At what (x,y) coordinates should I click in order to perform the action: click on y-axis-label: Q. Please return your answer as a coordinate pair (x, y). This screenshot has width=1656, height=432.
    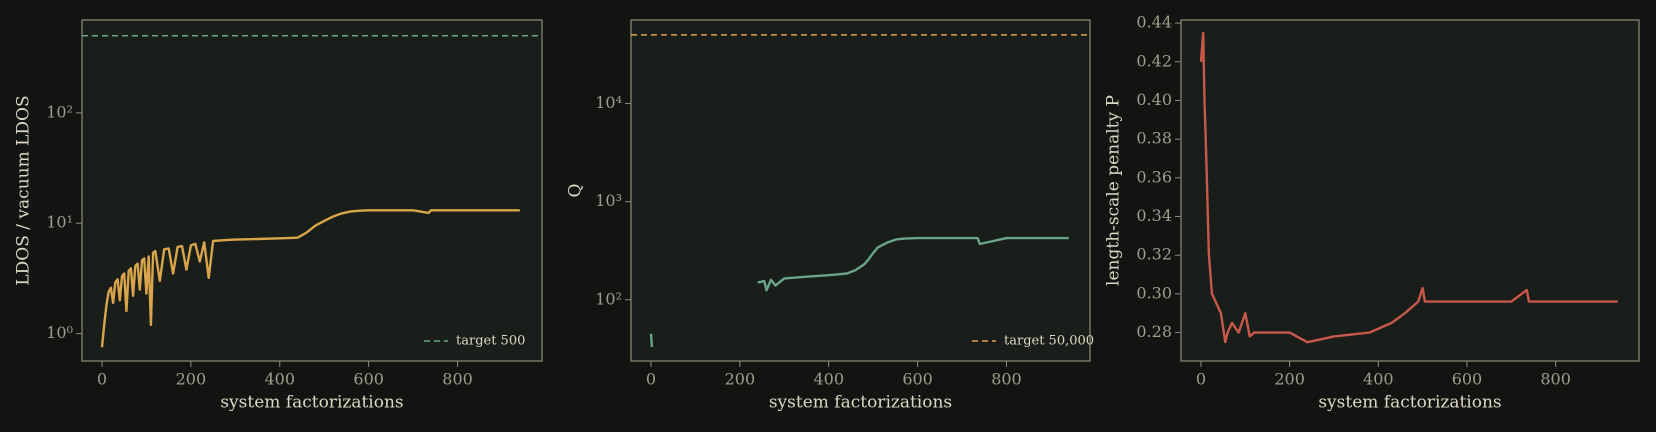
    Looking at the image, I should click on (576, 191).